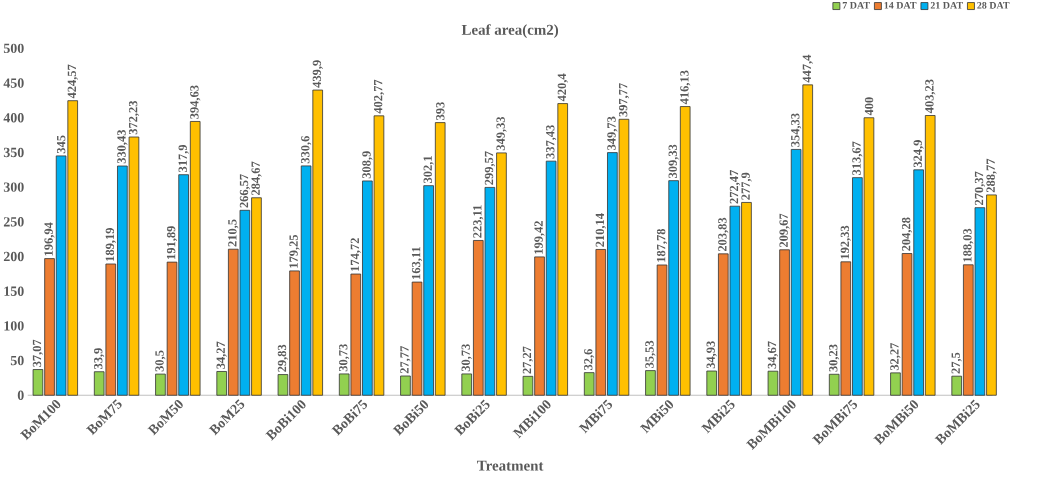  What do you see at coordinates (282, 358) in the screenshot?
I see `data-label: 29,83` at bounding box center [282, 358].